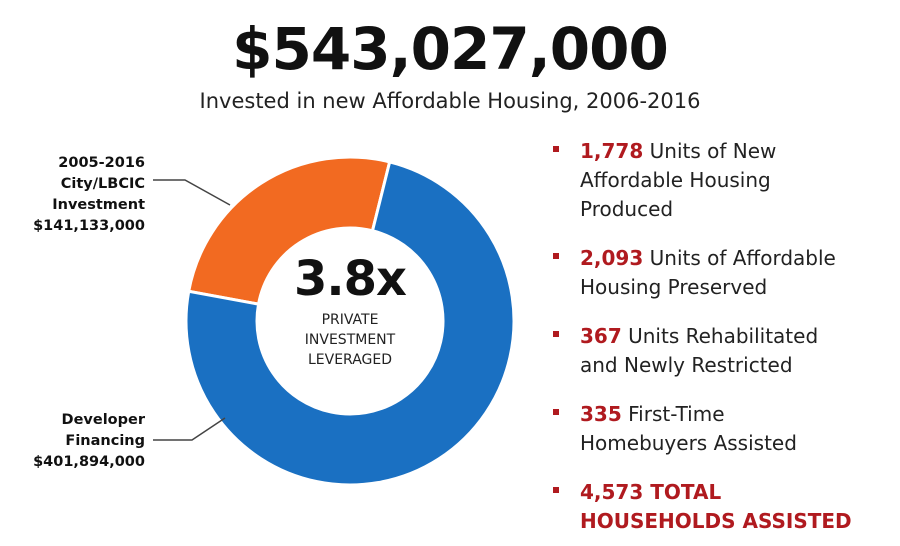 The height and width of the screenshot is (546, 900). I want to click on slice-label-developer-financing: Developer Financing $401,894,000, so click(89, 441).